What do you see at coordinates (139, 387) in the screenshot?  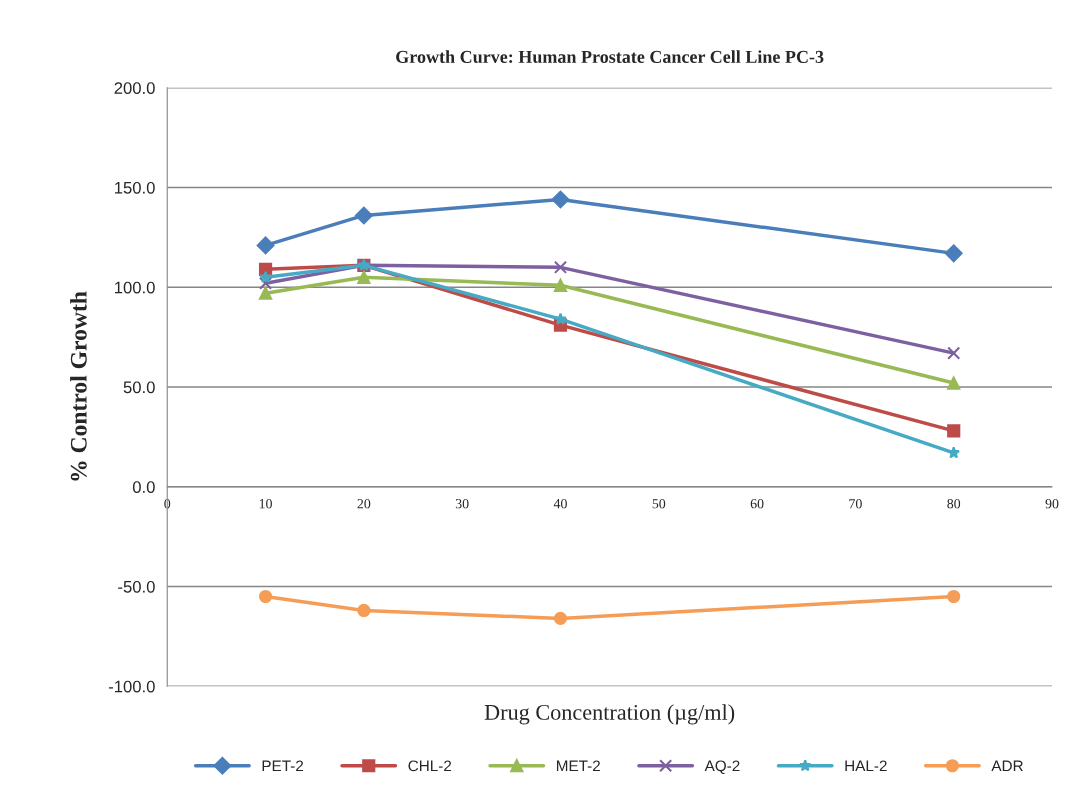 I see `y-tick-label: 50.0` at bounding box center [139, 387].